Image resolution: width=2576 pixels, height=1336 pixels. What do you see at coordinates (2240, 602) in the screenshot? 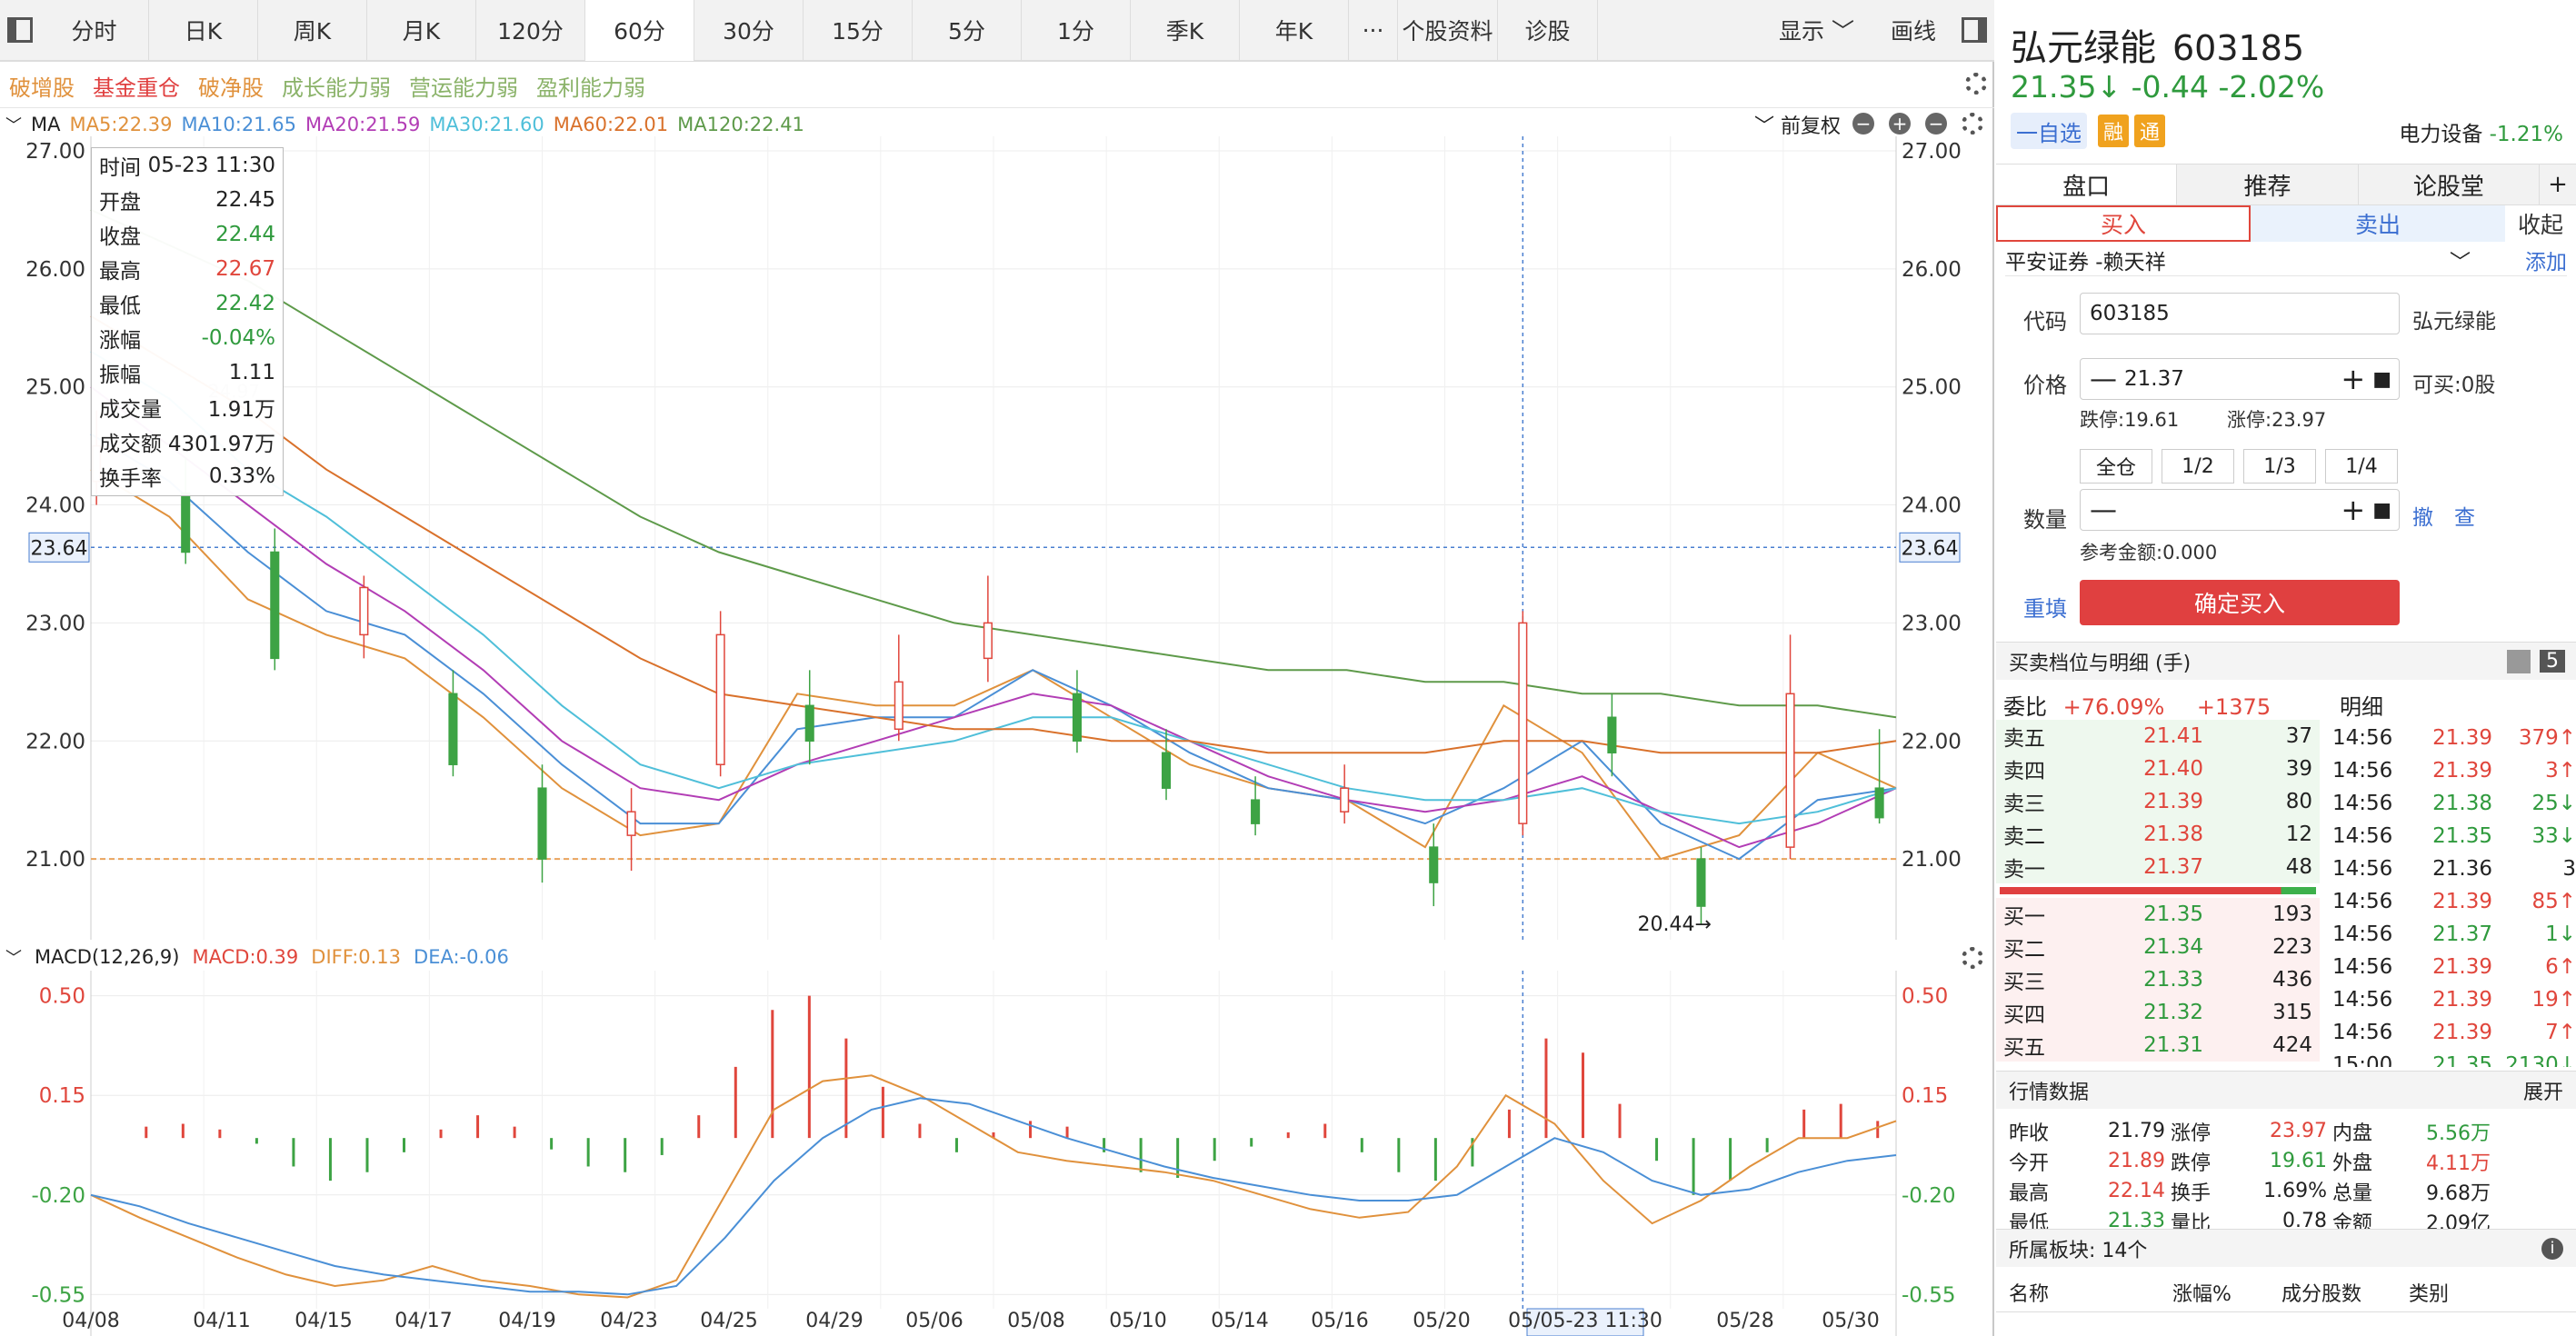
I see `confirm-buy-button: 确定买入` at bounding box center [2240, 602].